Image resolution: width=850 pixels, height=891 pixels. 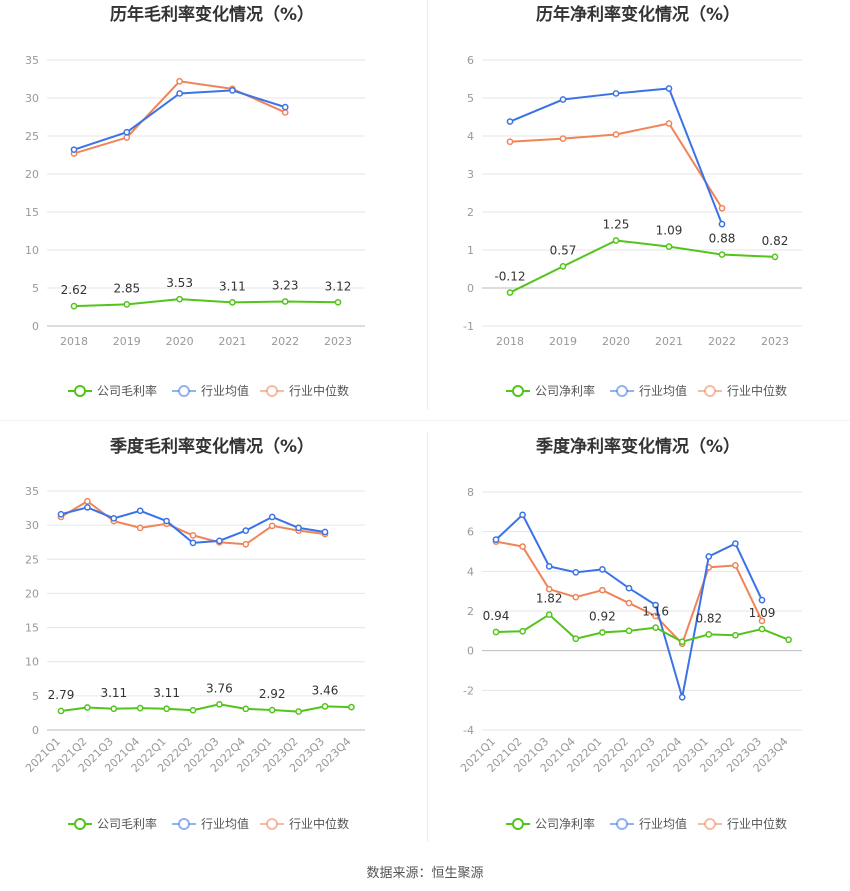 I want to click on y-tick-label: 20, so click(x=32, y=174).